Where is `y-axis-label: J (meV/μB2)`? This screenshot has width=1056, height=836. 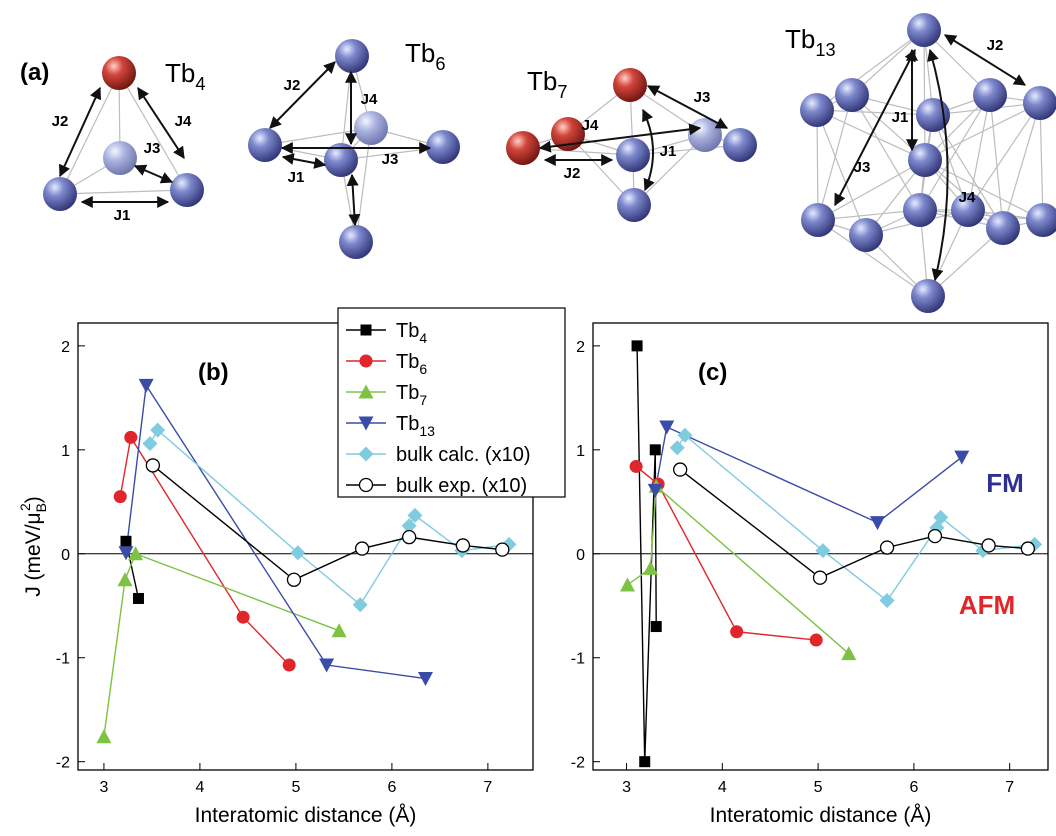
y-axis-label: J (meV/μB2) is located at coordinates (33, 546).